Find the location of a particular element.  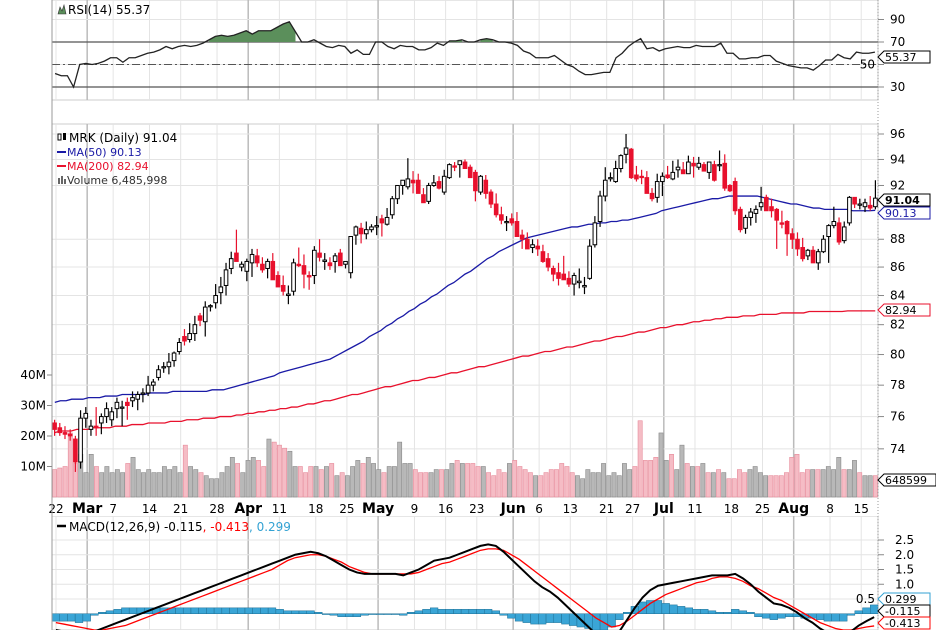

price-legend-text: MRK (Daily) 91.04 is located at coordinates (123, 138).